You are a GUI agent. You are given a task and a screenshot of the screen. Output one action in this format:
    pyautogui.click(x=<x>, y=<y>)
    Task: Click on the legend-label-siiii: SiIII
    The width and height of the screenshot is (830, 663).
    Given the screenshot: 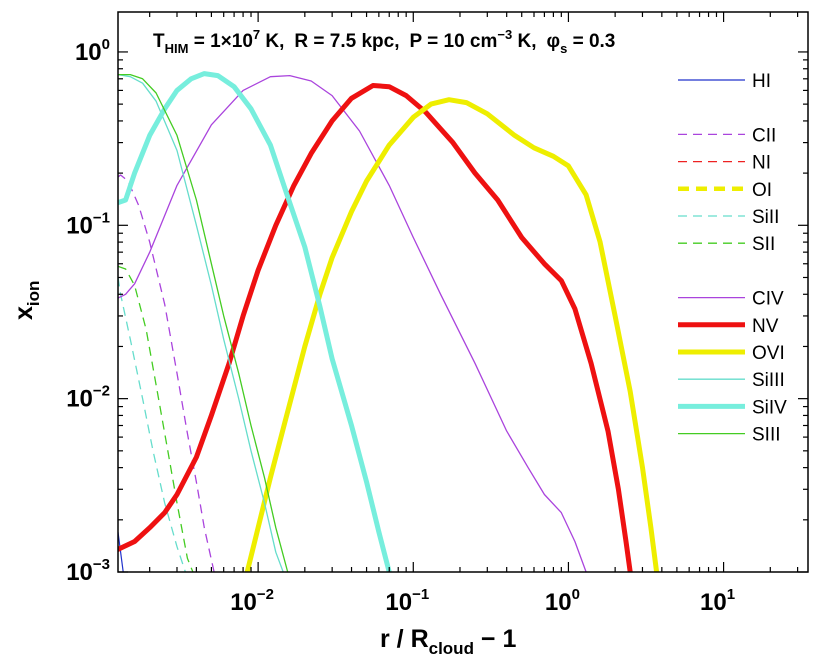 What is the action you would take?
    pyautogui.click(x=768, y=380)
    